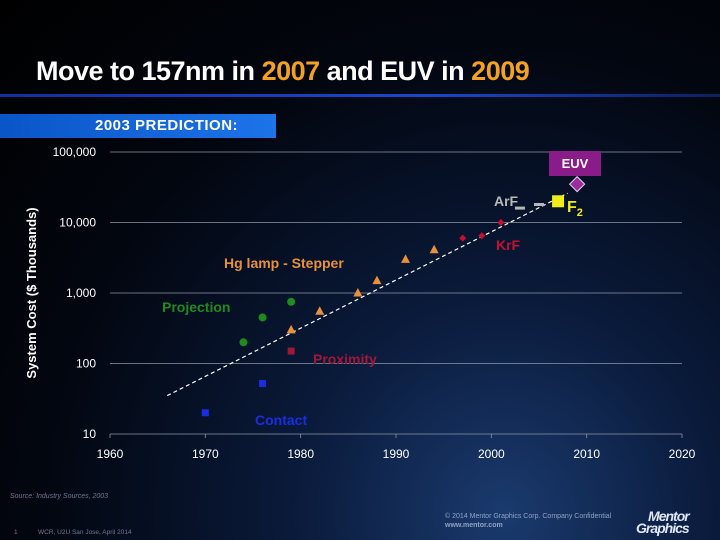 This screenshot has height=540, width=720. What do you see at coordinates (577, 184) in the screenshot?
I see `euv-point` at bounding box center [577, 184].